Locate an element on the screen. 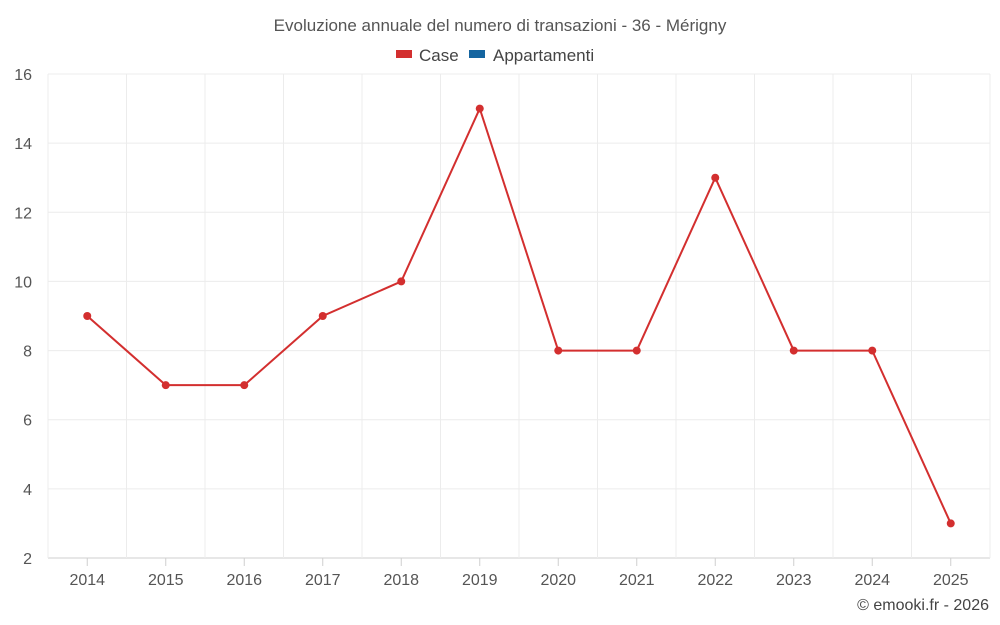  legend: Case Appartamenti is located at coordinates (495, 55).